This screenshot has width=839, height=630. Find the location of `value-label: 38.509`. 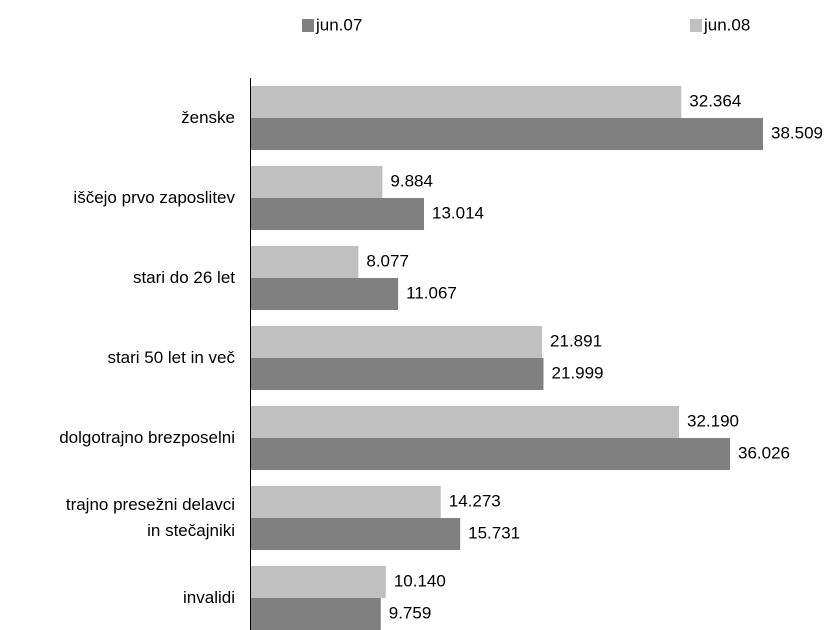

value-label: 38.509 is located at coordinates (797, 132).